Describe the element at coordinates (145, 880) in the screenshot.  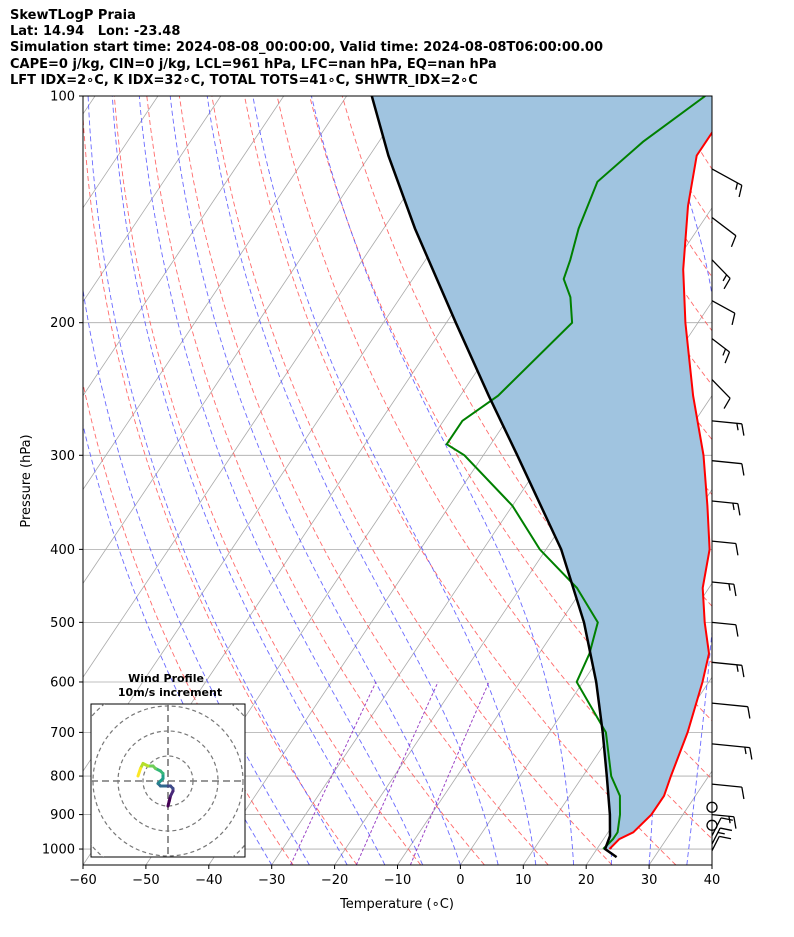
I see `x-tick-label: −50` at that location.